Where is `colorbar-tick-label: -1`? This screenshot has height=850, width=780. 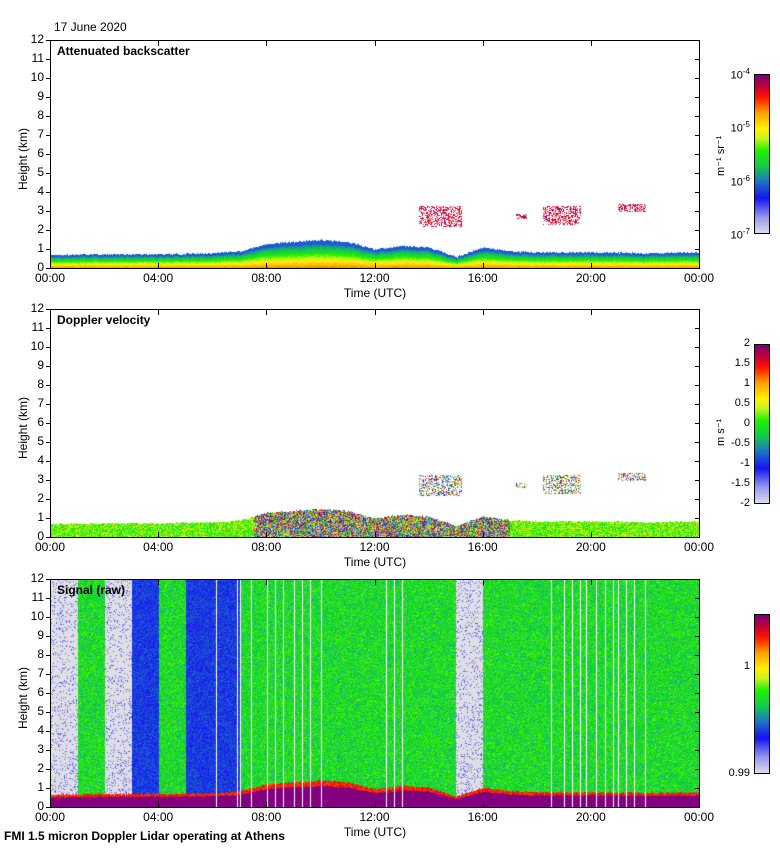 colorbar-tick-label: -1 is located at coordinates (745, 463).